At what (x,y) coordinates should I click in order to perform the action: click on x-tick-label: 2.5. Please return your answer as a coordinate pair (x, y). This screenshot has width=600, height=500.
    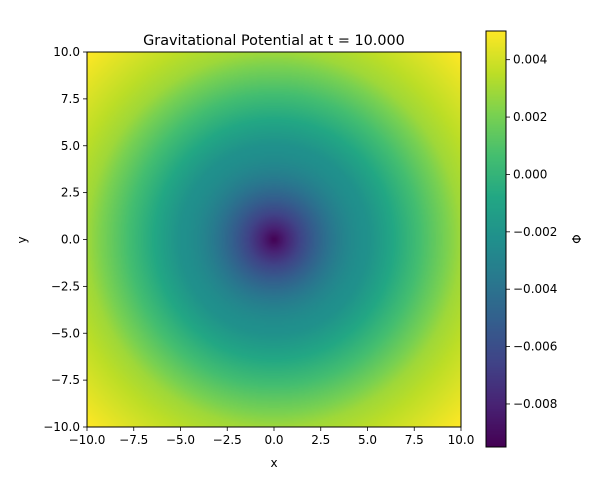
    Looking at the image, I should click on (320, 440).